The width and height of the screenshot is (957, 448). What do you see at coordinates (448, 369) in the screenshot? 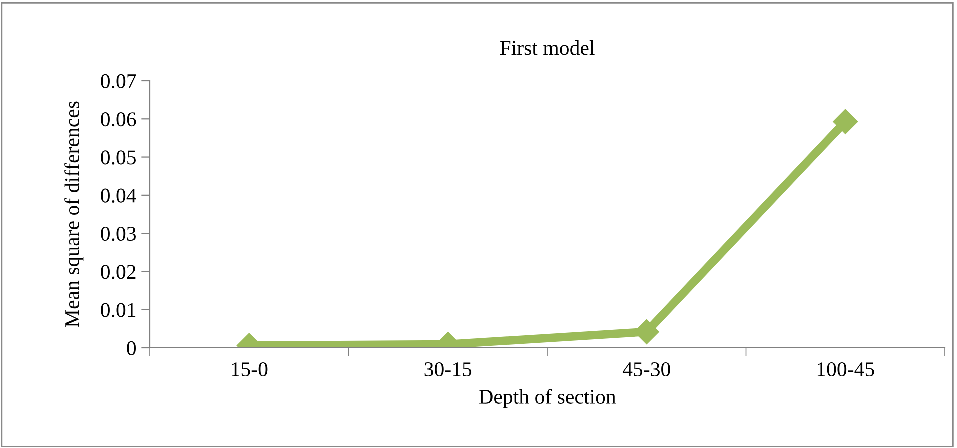
I see `x-tick-label: 30-15` at bounding box center [448, 369].